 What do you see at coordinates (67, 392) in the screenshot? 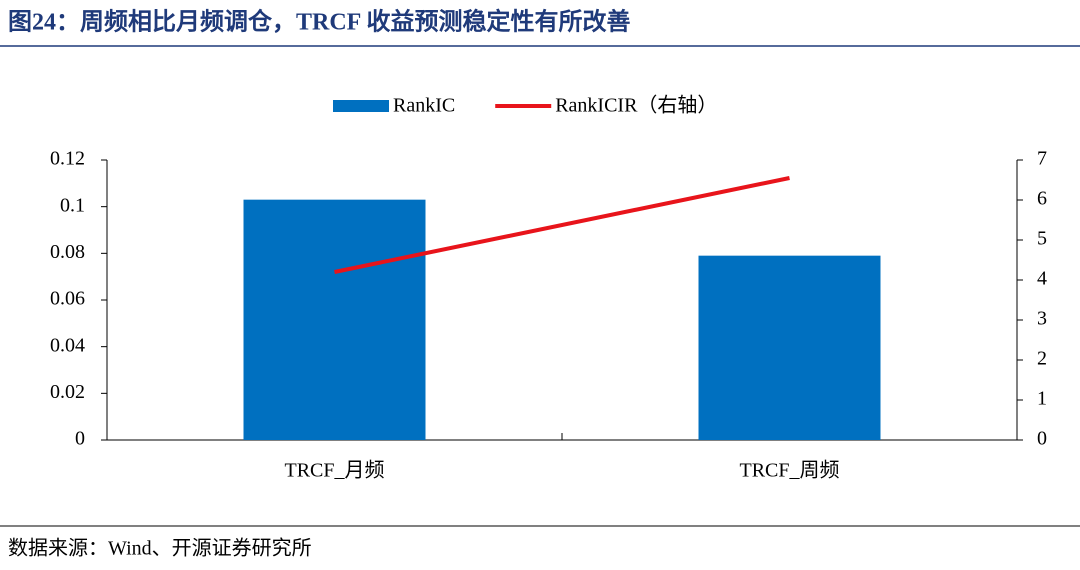
I see `y-tick-label: 0.02` at bounding box center [67, 392].